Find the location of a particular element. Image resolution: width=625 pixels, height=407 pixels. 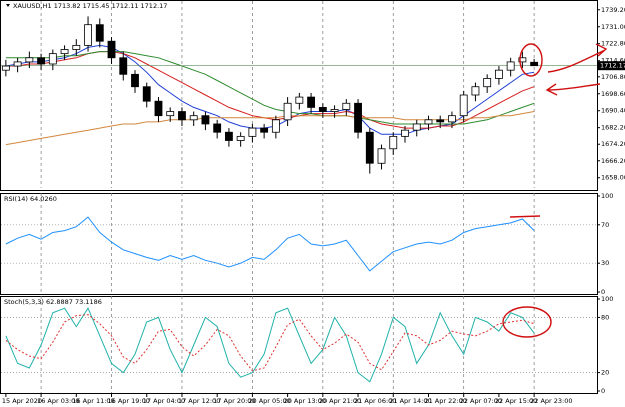

y-tick-label: 1731.00 is located at coordinates (613, 27).